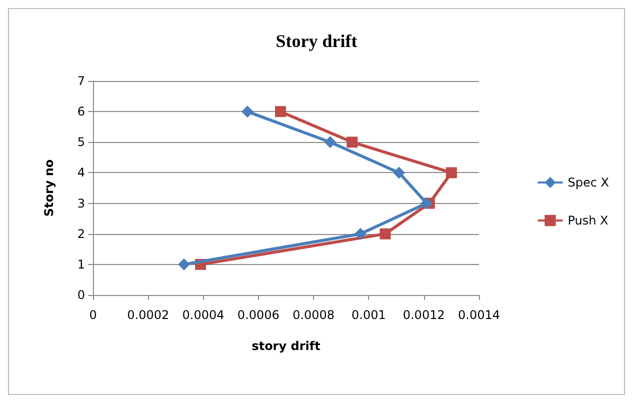 This screenshot has height=403, width=633. I want to click on y-tick-label: 7, so click(81, 81).